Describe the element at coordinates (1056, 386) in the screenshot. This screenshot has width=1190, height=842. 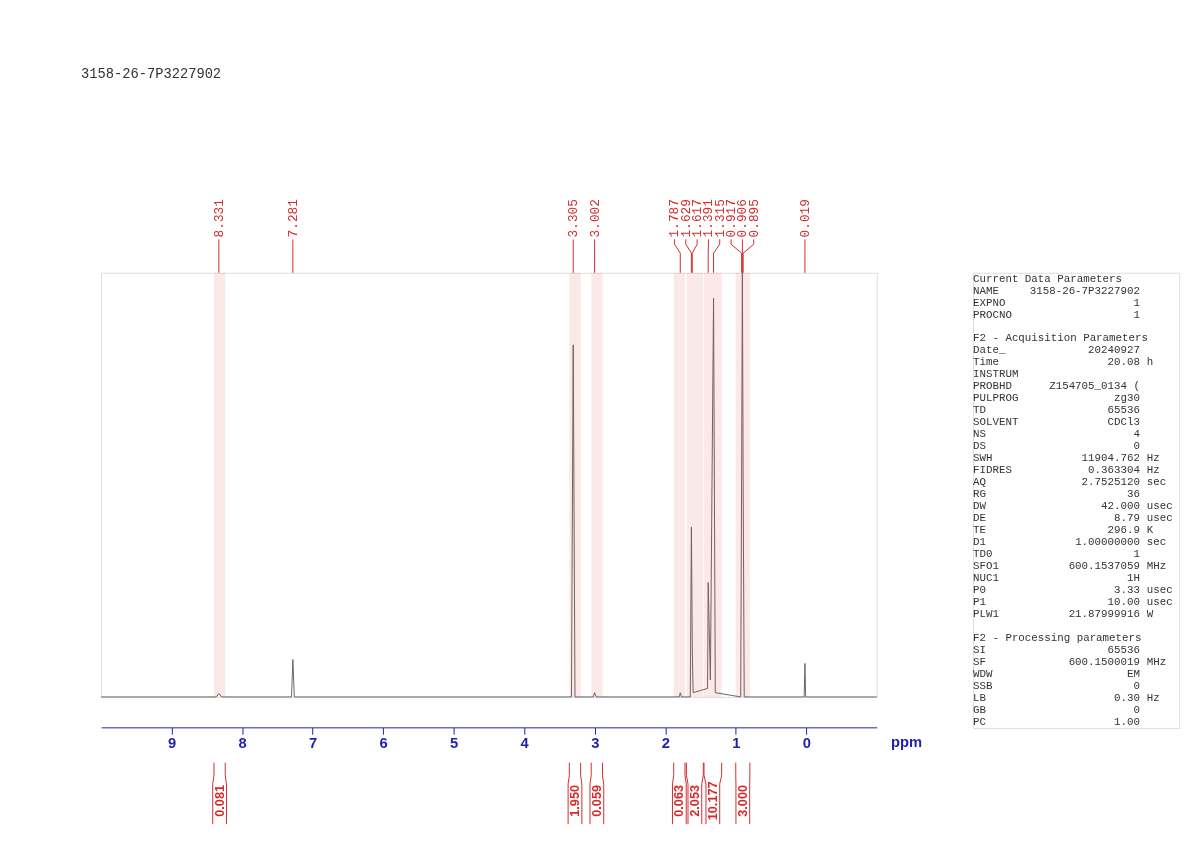
I see `text: PROBHD Z154705_0134 (` at that location.